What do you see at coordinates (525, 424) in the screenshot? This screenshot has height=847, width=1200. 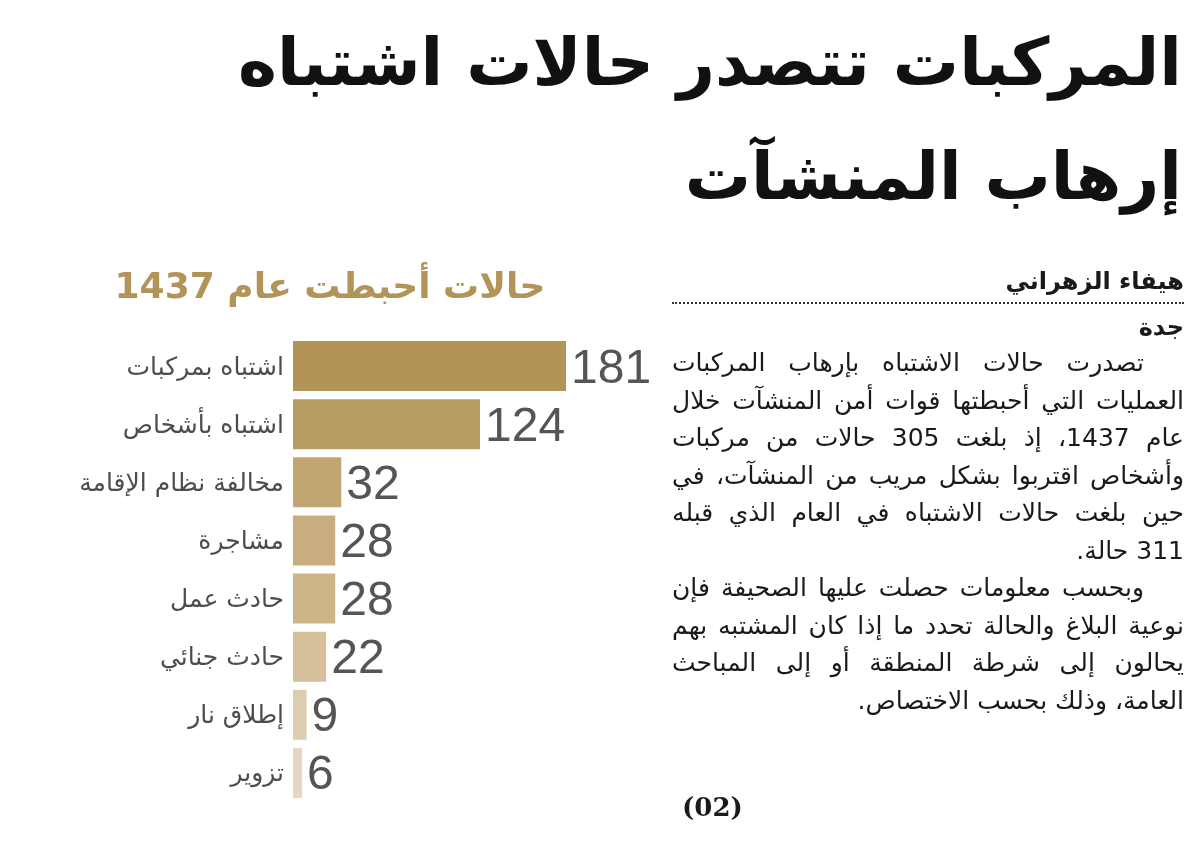 I see `data-label: 124` at bounding box center [525, 424].